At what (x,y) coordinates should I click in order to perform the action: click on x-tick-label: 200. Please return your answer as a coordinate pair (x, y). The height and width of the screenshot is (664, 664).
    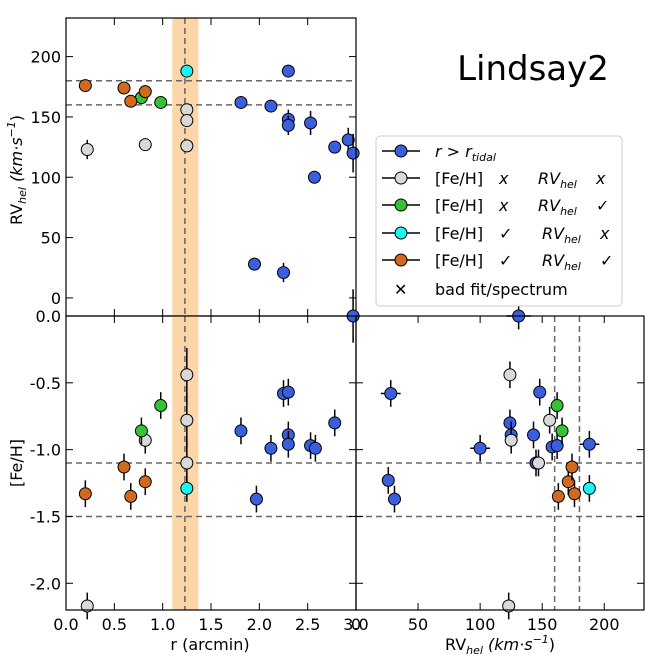
    Looking at the image, I should click on (604, 624).